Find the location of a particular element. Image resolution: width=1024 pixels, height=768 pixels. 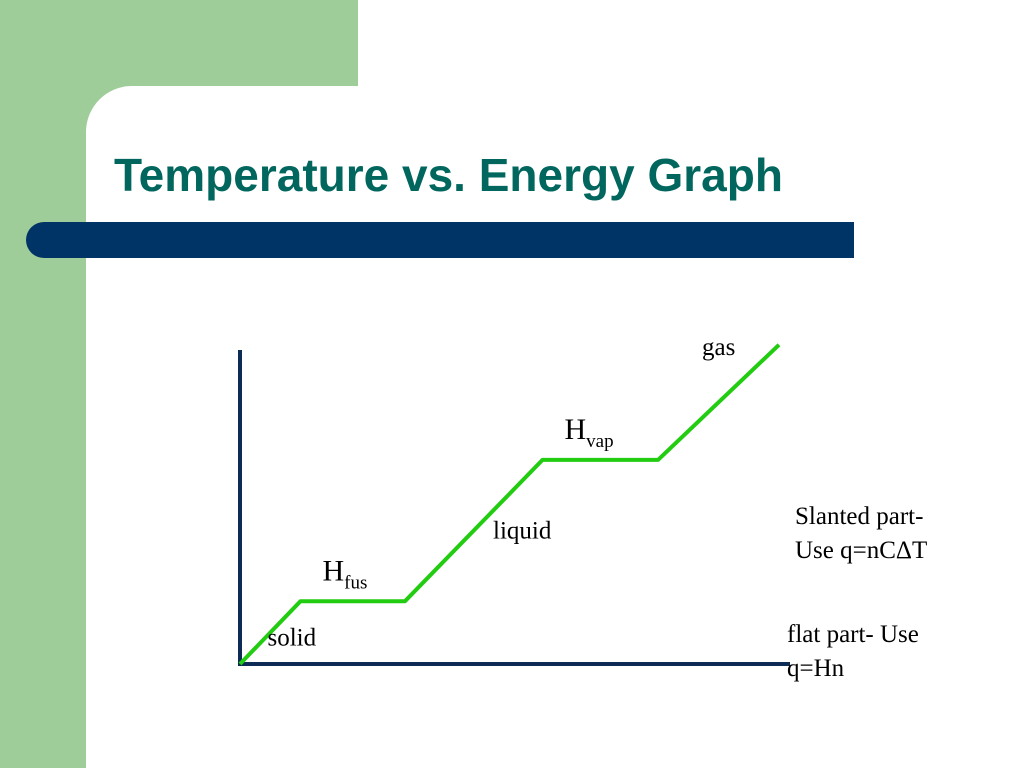

title-underline-bar is located at coordinates (440, 240).